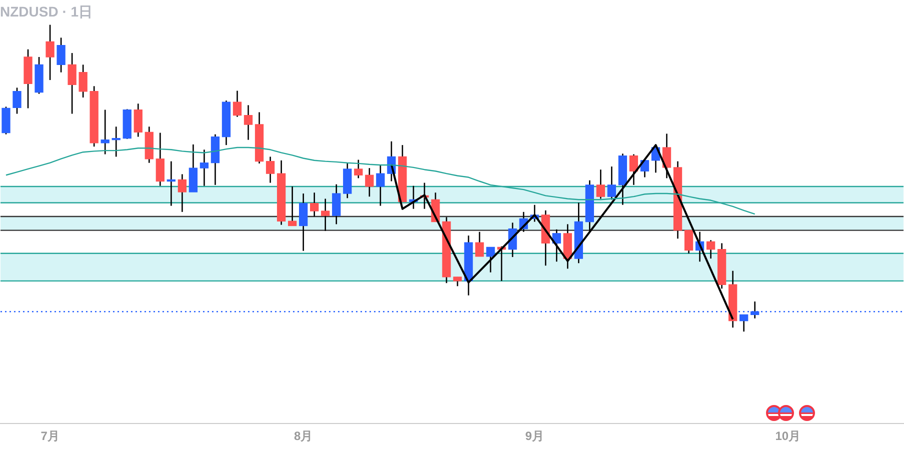  What do you see at coordinates (534, 436) in the screenshot?
I see `x-tick-label: 9月` at bounding box center [534, 436].